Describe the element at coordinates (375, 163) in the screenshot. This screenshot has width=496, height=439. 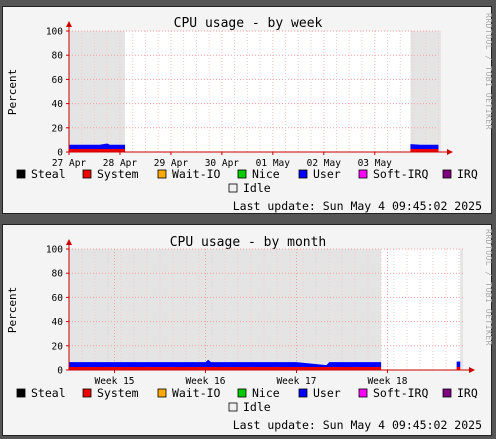
I see `x-tick-label: 03 May` at that location.